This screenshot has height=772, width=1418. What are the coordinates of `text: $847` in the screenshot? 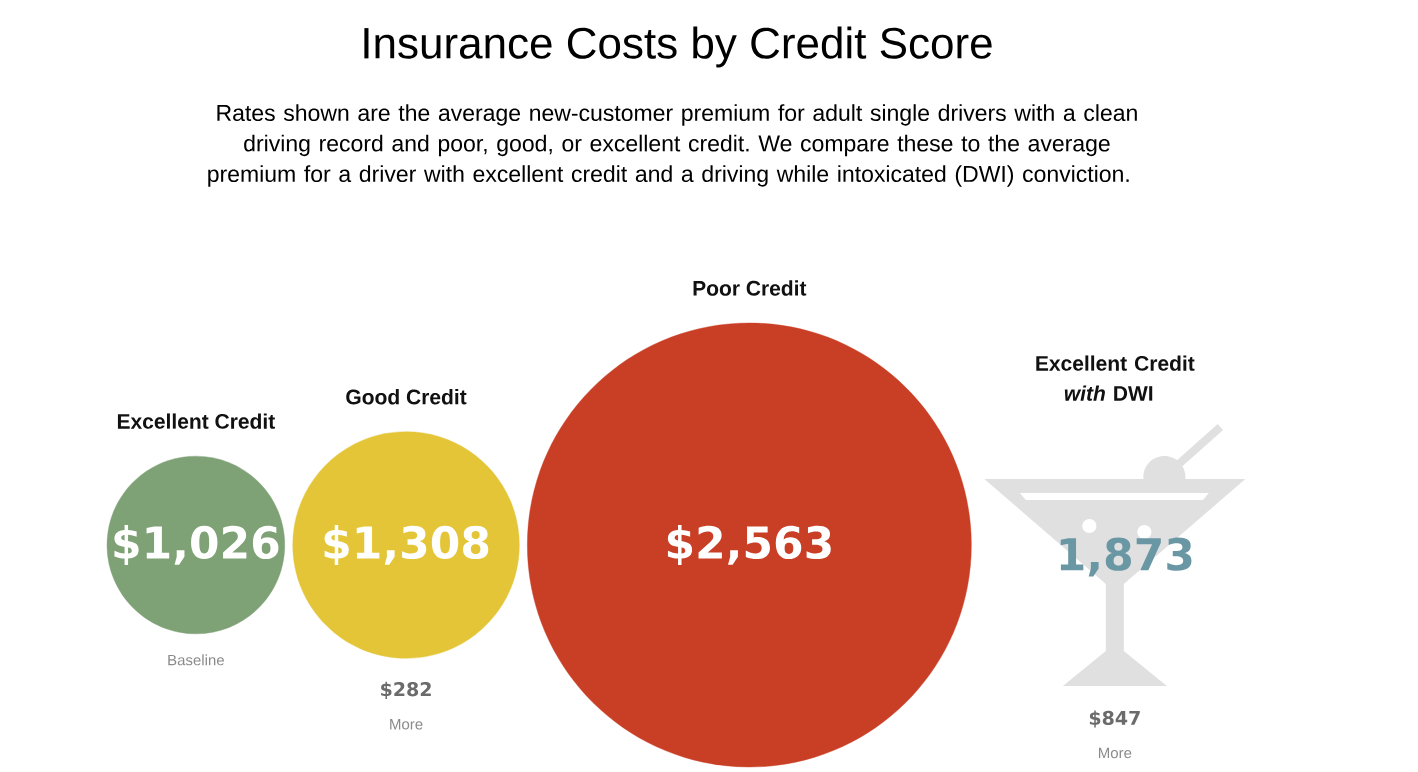 It's located at (1114, 719).